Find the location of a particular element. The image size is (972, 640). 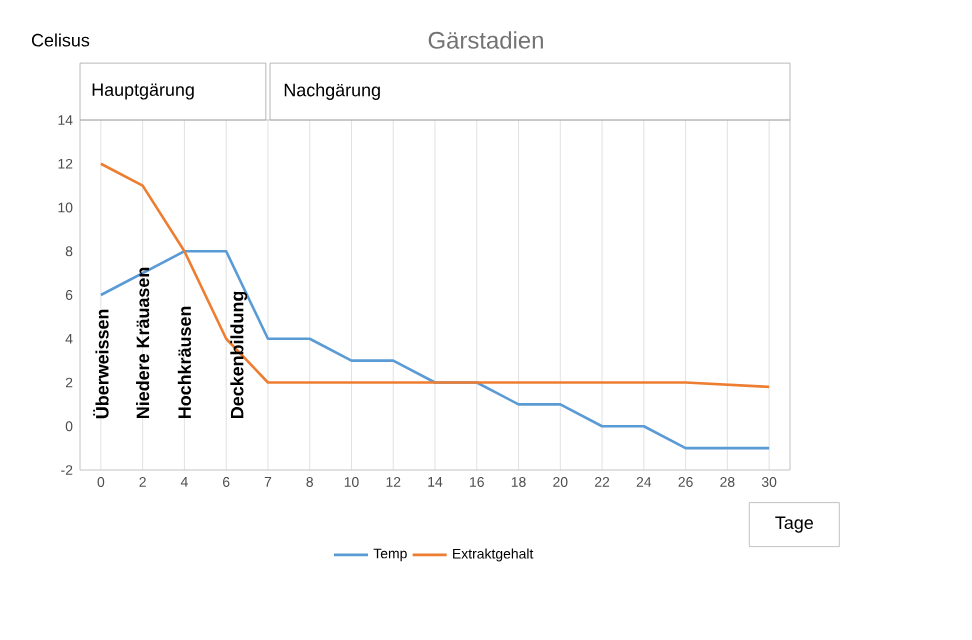

annotation: Überweissen is located at coordinates (101, 364).